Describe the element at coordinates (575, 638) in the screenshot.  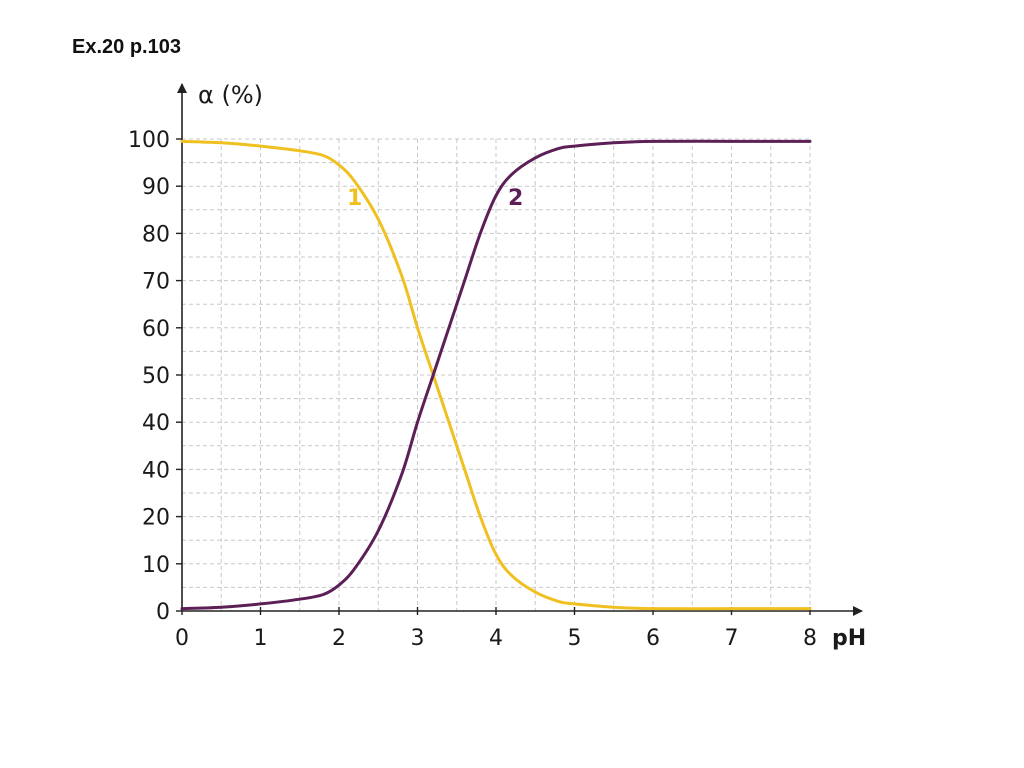
I see `x-tick-label: 5` at that location.